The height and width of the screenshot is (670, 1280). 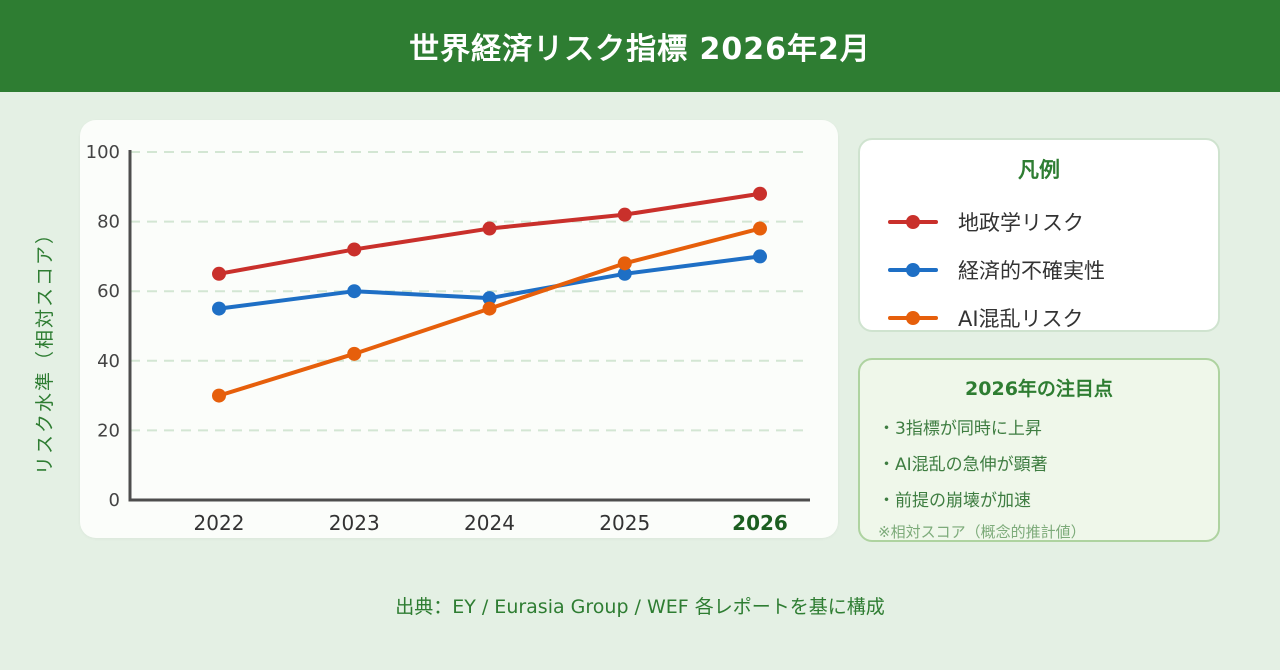 I want to click on legend-item: 経済的不確実性, so click(x=1039, y=270).